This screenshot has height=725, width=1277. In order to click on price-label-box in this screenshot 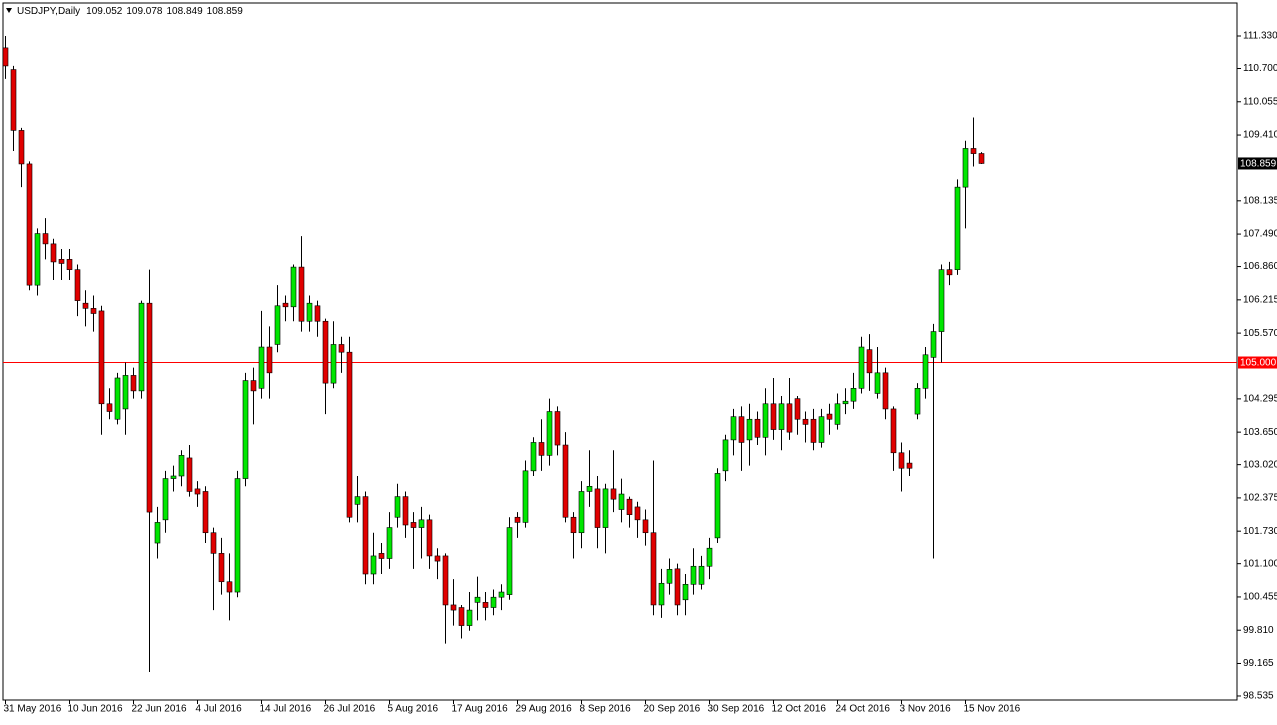, I will do `click(1257, 163)`.